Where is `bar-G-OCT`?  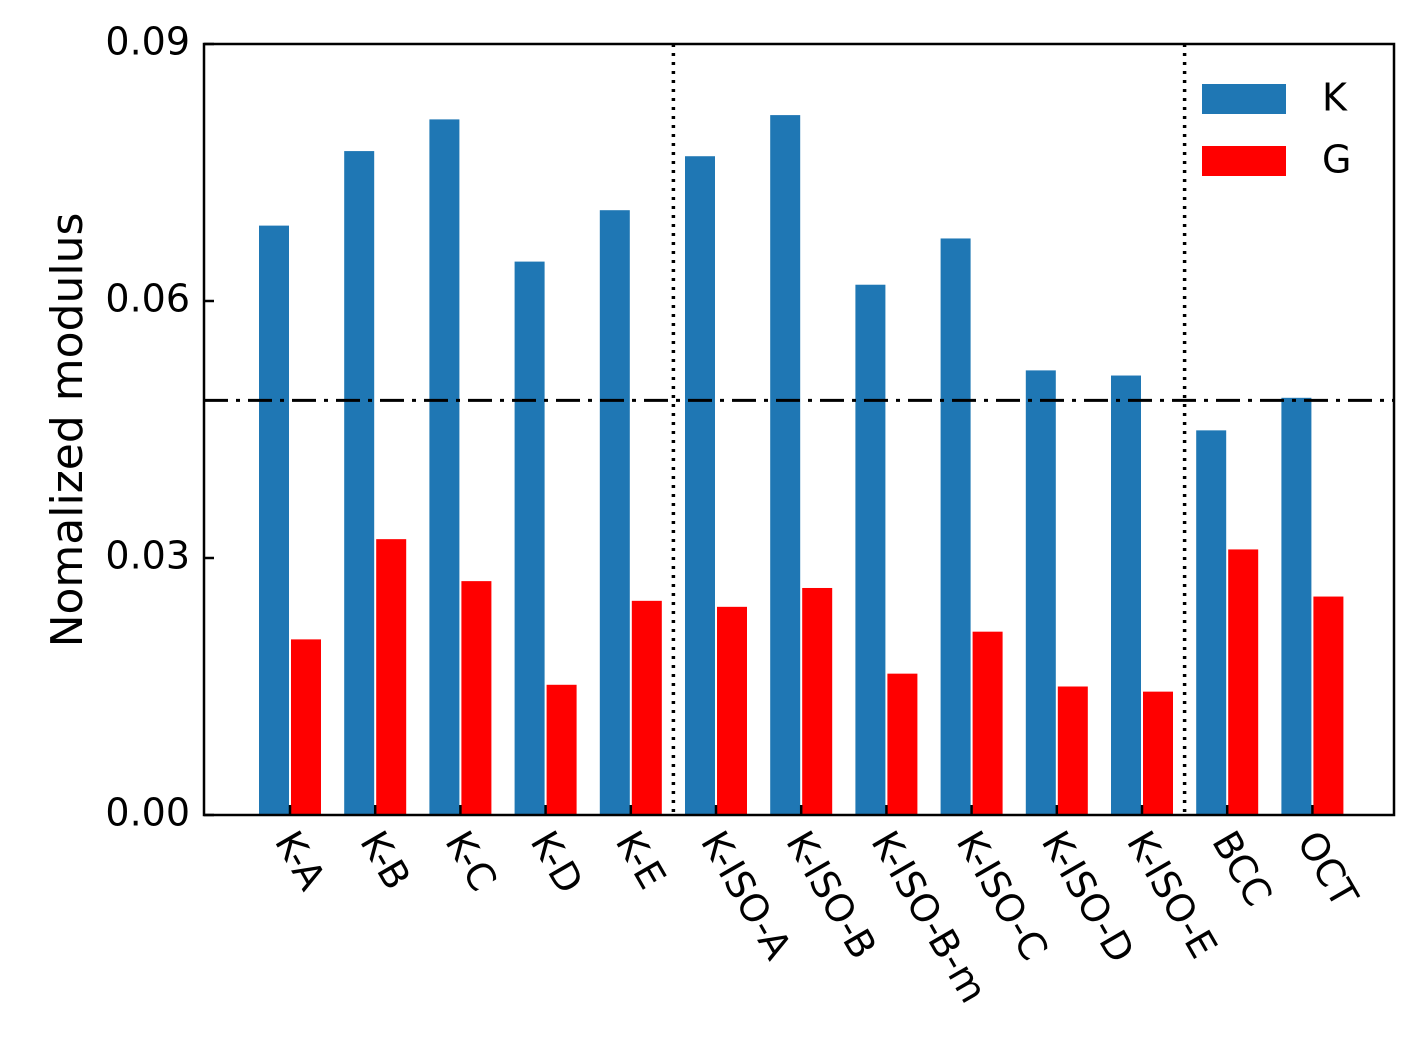
bar-G-OCT is located at coordinates (1328, 705).